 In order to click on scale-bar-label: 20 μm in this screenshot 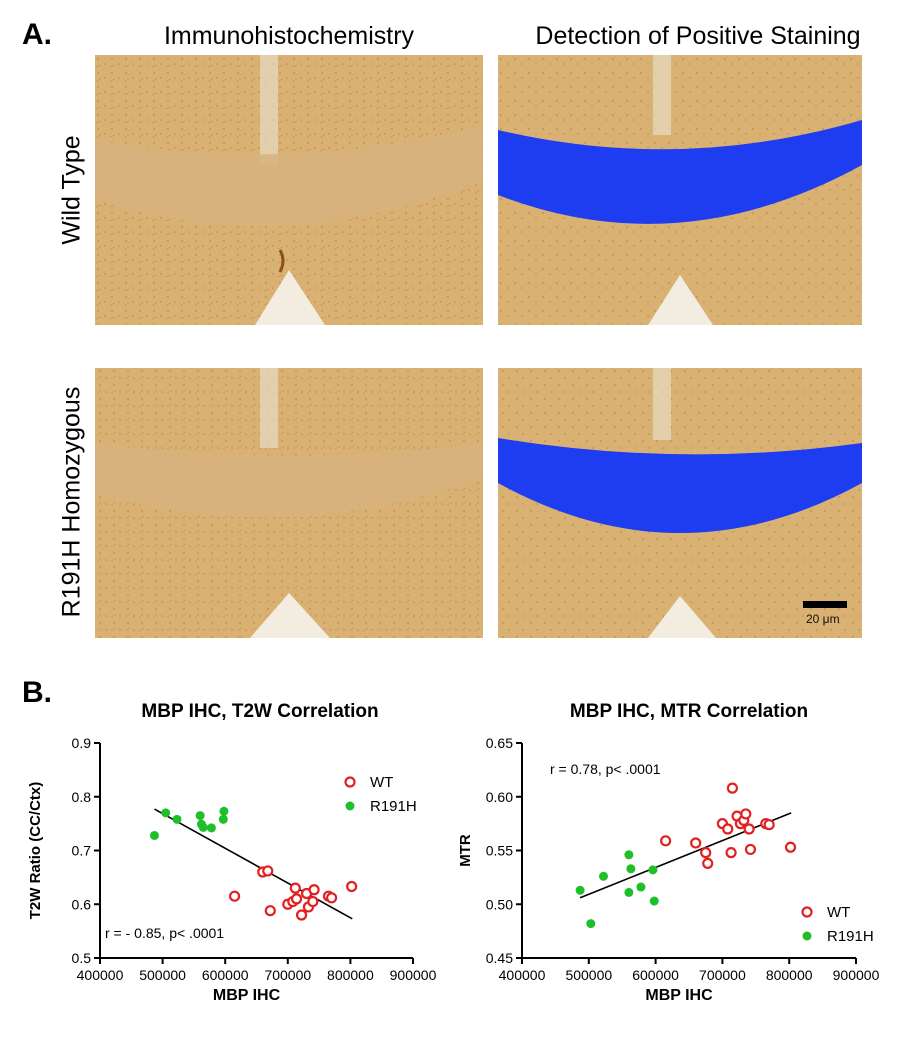, I will do `click(823, 619)`.